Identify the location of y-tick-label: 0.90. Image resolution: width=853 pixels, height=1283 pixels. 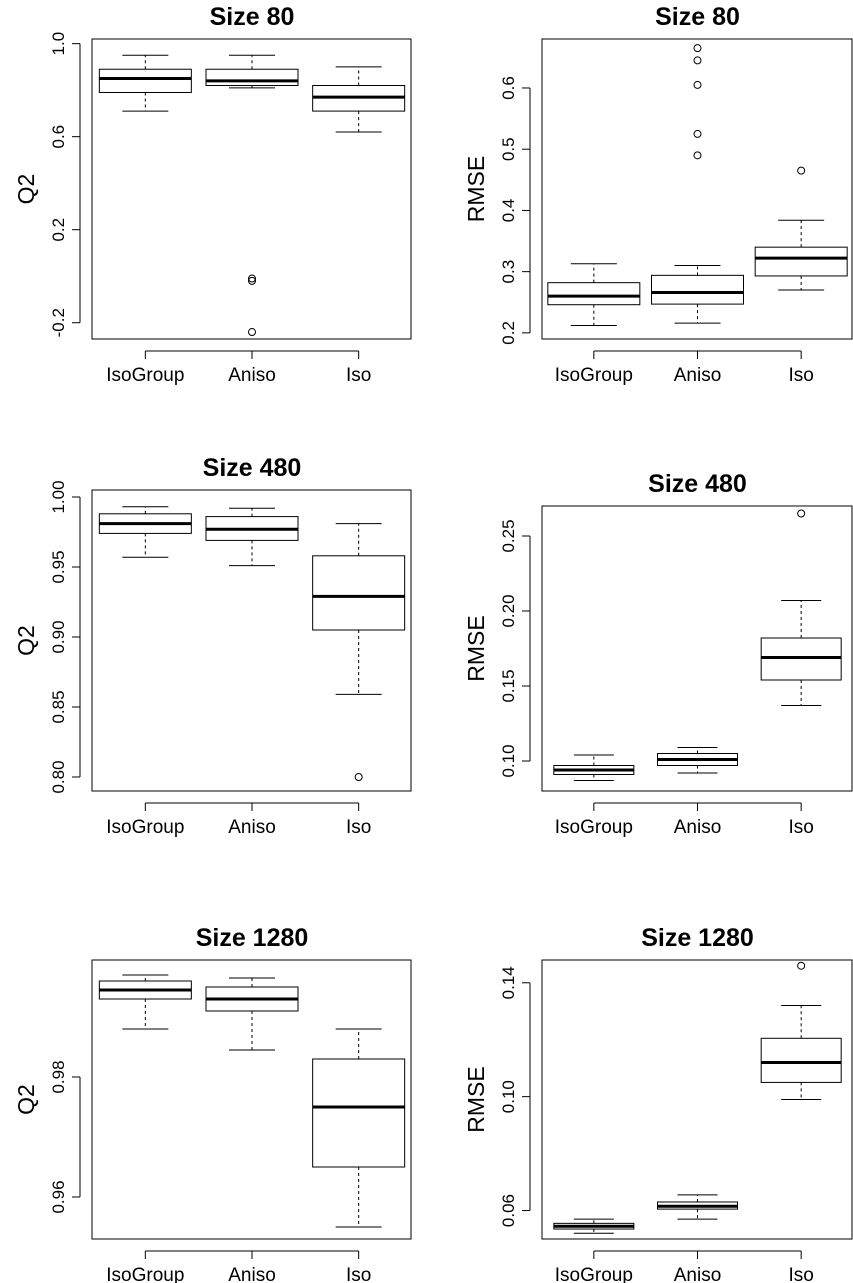
(58, 636).